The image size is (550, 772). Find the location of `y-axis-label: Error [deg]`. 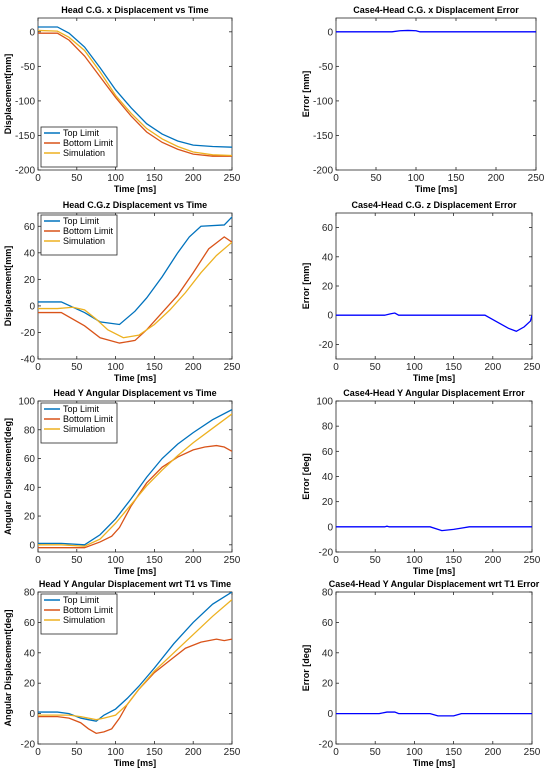

y-axis-label: Error [deg] is located at coordinates (306, 476).